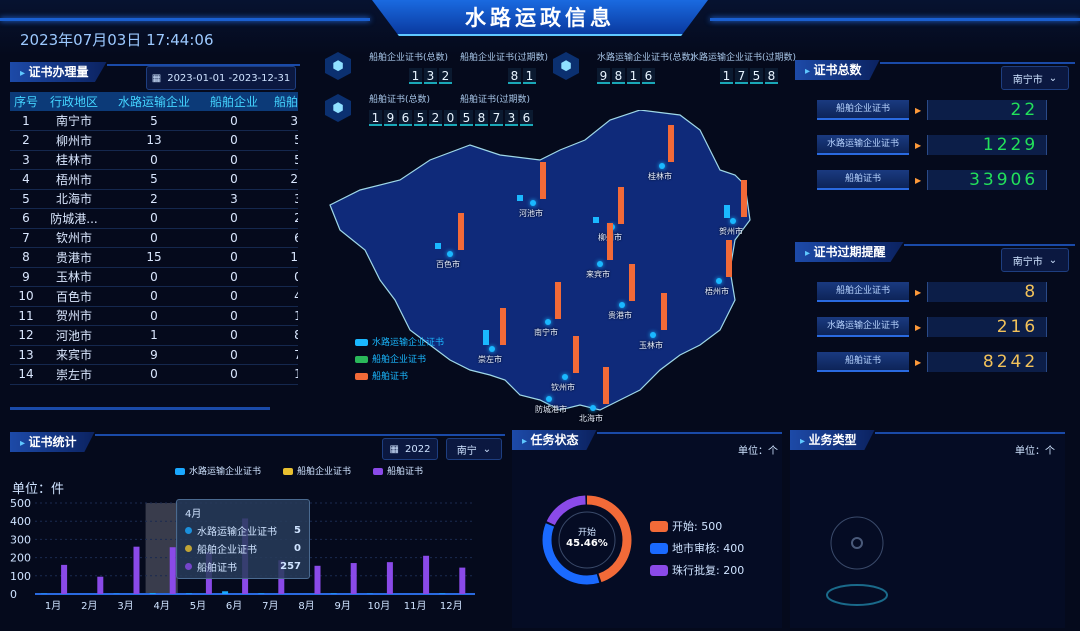 The width and height of the screenshot is (1080, 631). Describe the element at coordinates (514, 76) in the screenshot. I see `digit: 8` at that location.